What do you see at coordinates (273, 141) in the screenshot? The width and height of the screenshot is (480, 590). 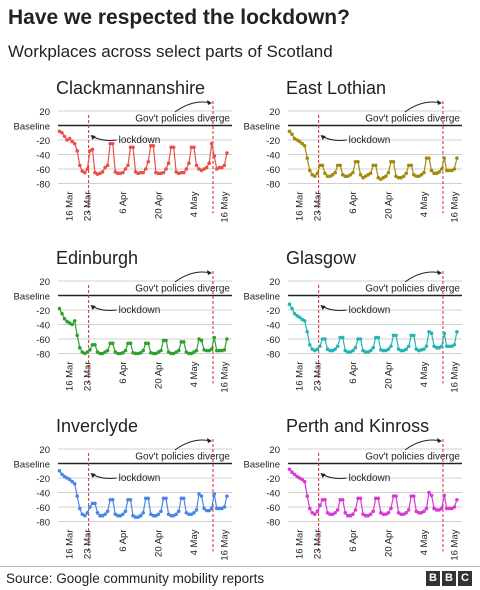 I see `y-tick-label: -20` at bounding box center [273, 141].